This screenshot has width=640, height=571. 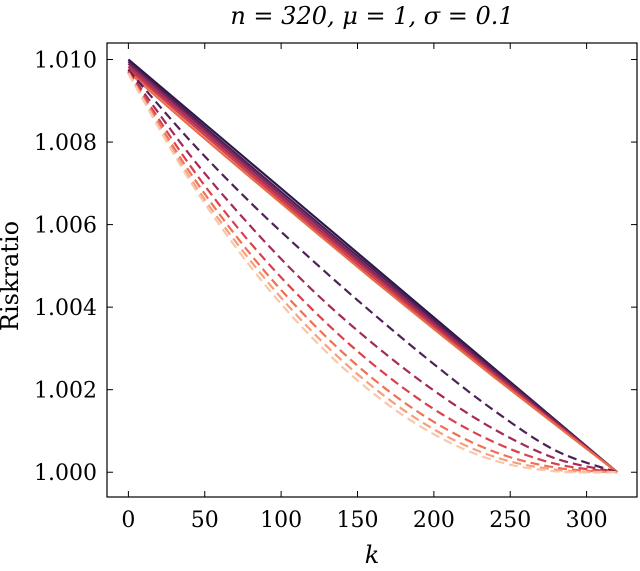 I want to click on y-tick-label: 1.002, so click(x=65, y=391).